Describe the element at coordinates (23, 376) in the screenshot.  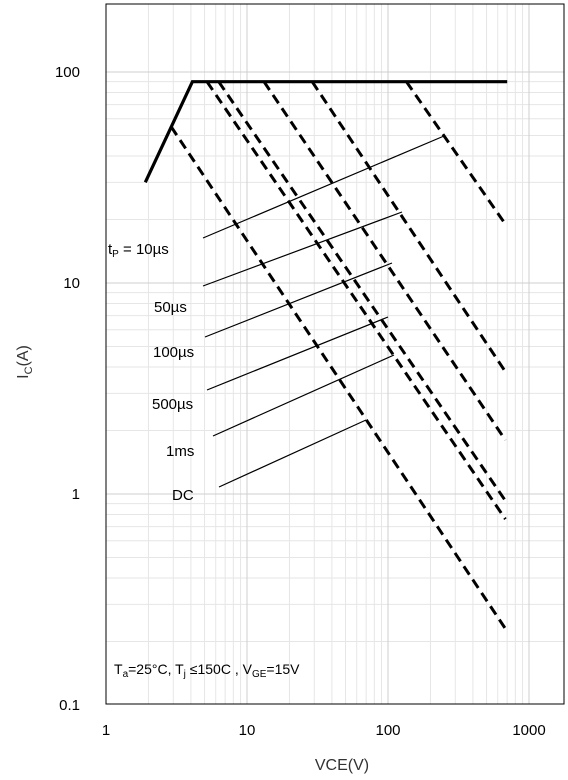
I see `y-axis-title-main: I` at that location.